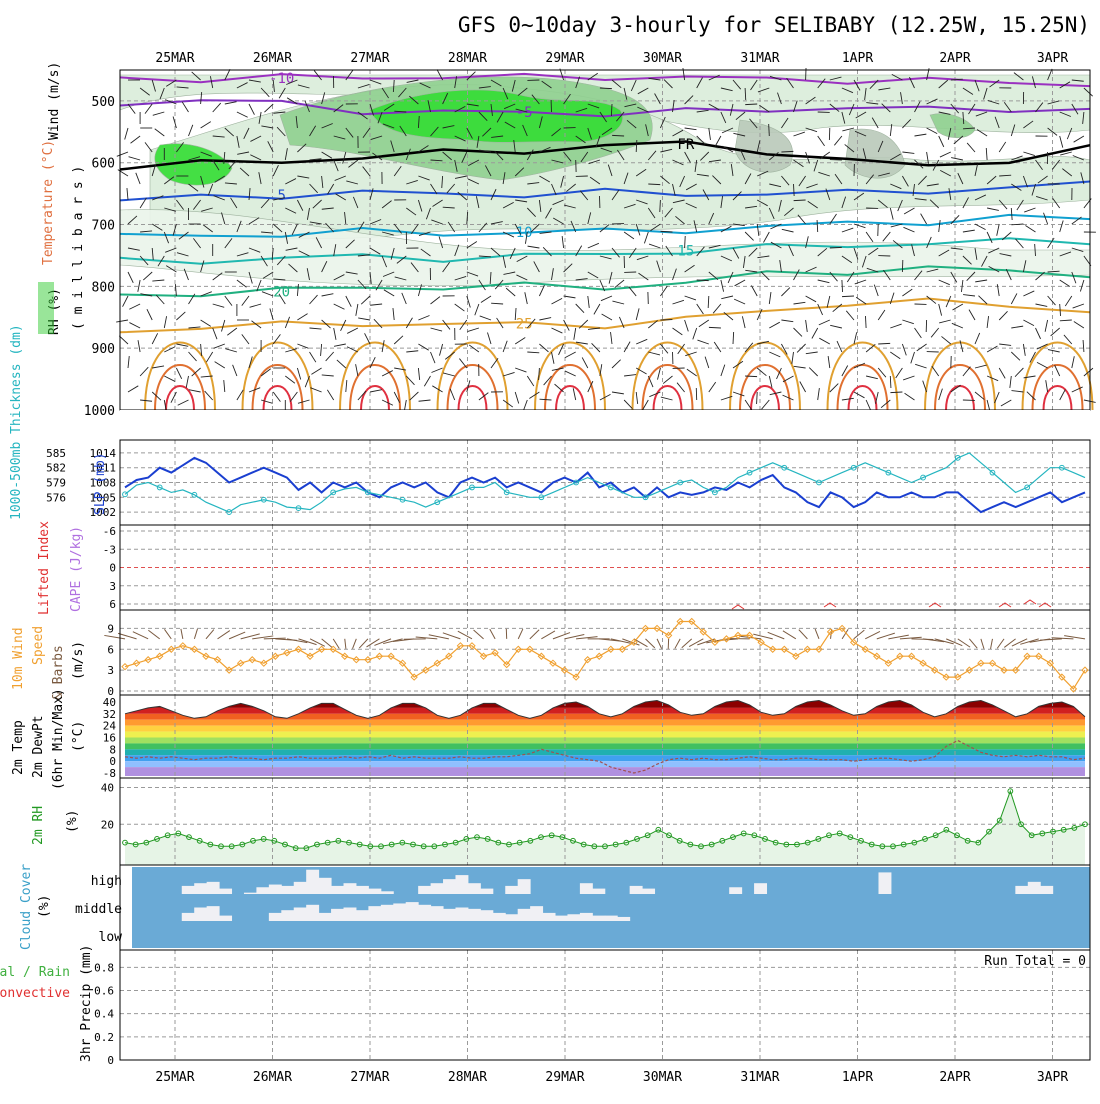 This screenshot has width=1100, height=1104. Describe the element at coordinates (104, 967) in the screenshot. I see `precip-tick-label: 0.8` at that location.